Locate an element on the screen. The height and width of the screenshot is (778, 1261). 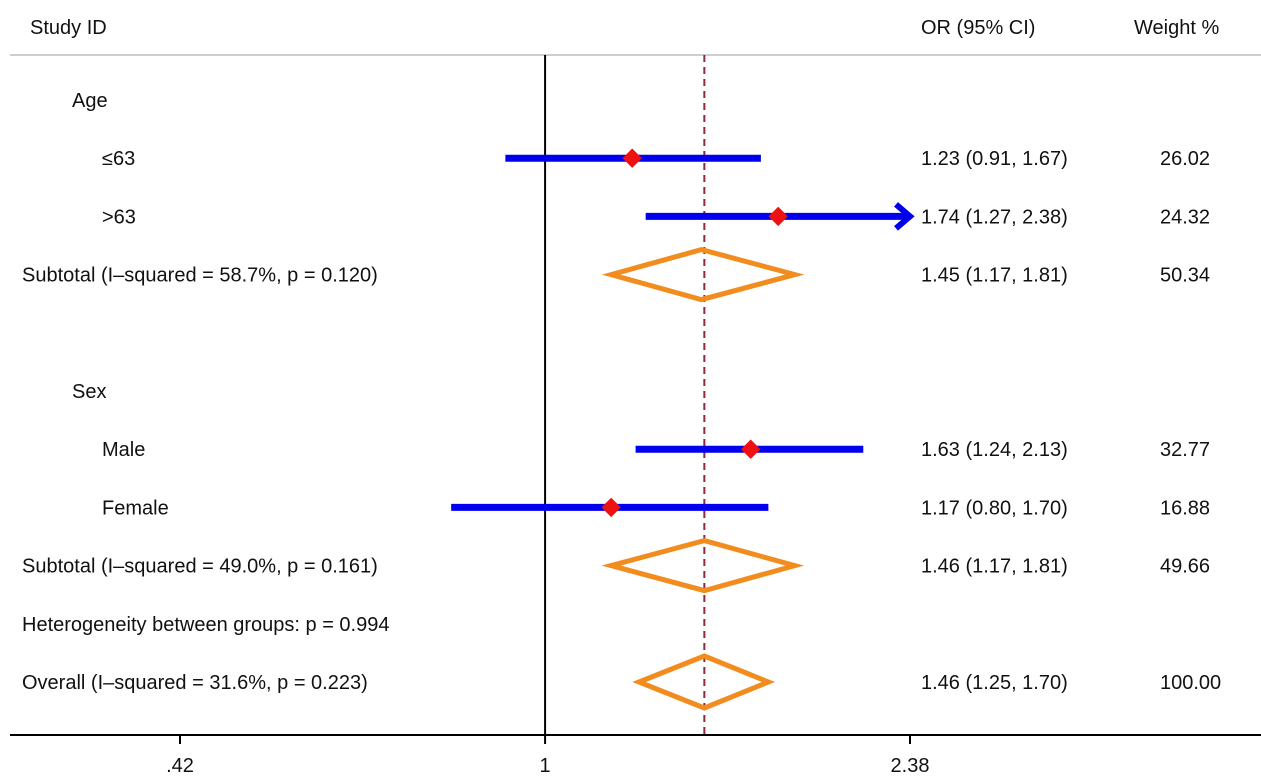
row-ci-7: 1.17 (0.80, 1.70) is located at coordinates (994, 508).